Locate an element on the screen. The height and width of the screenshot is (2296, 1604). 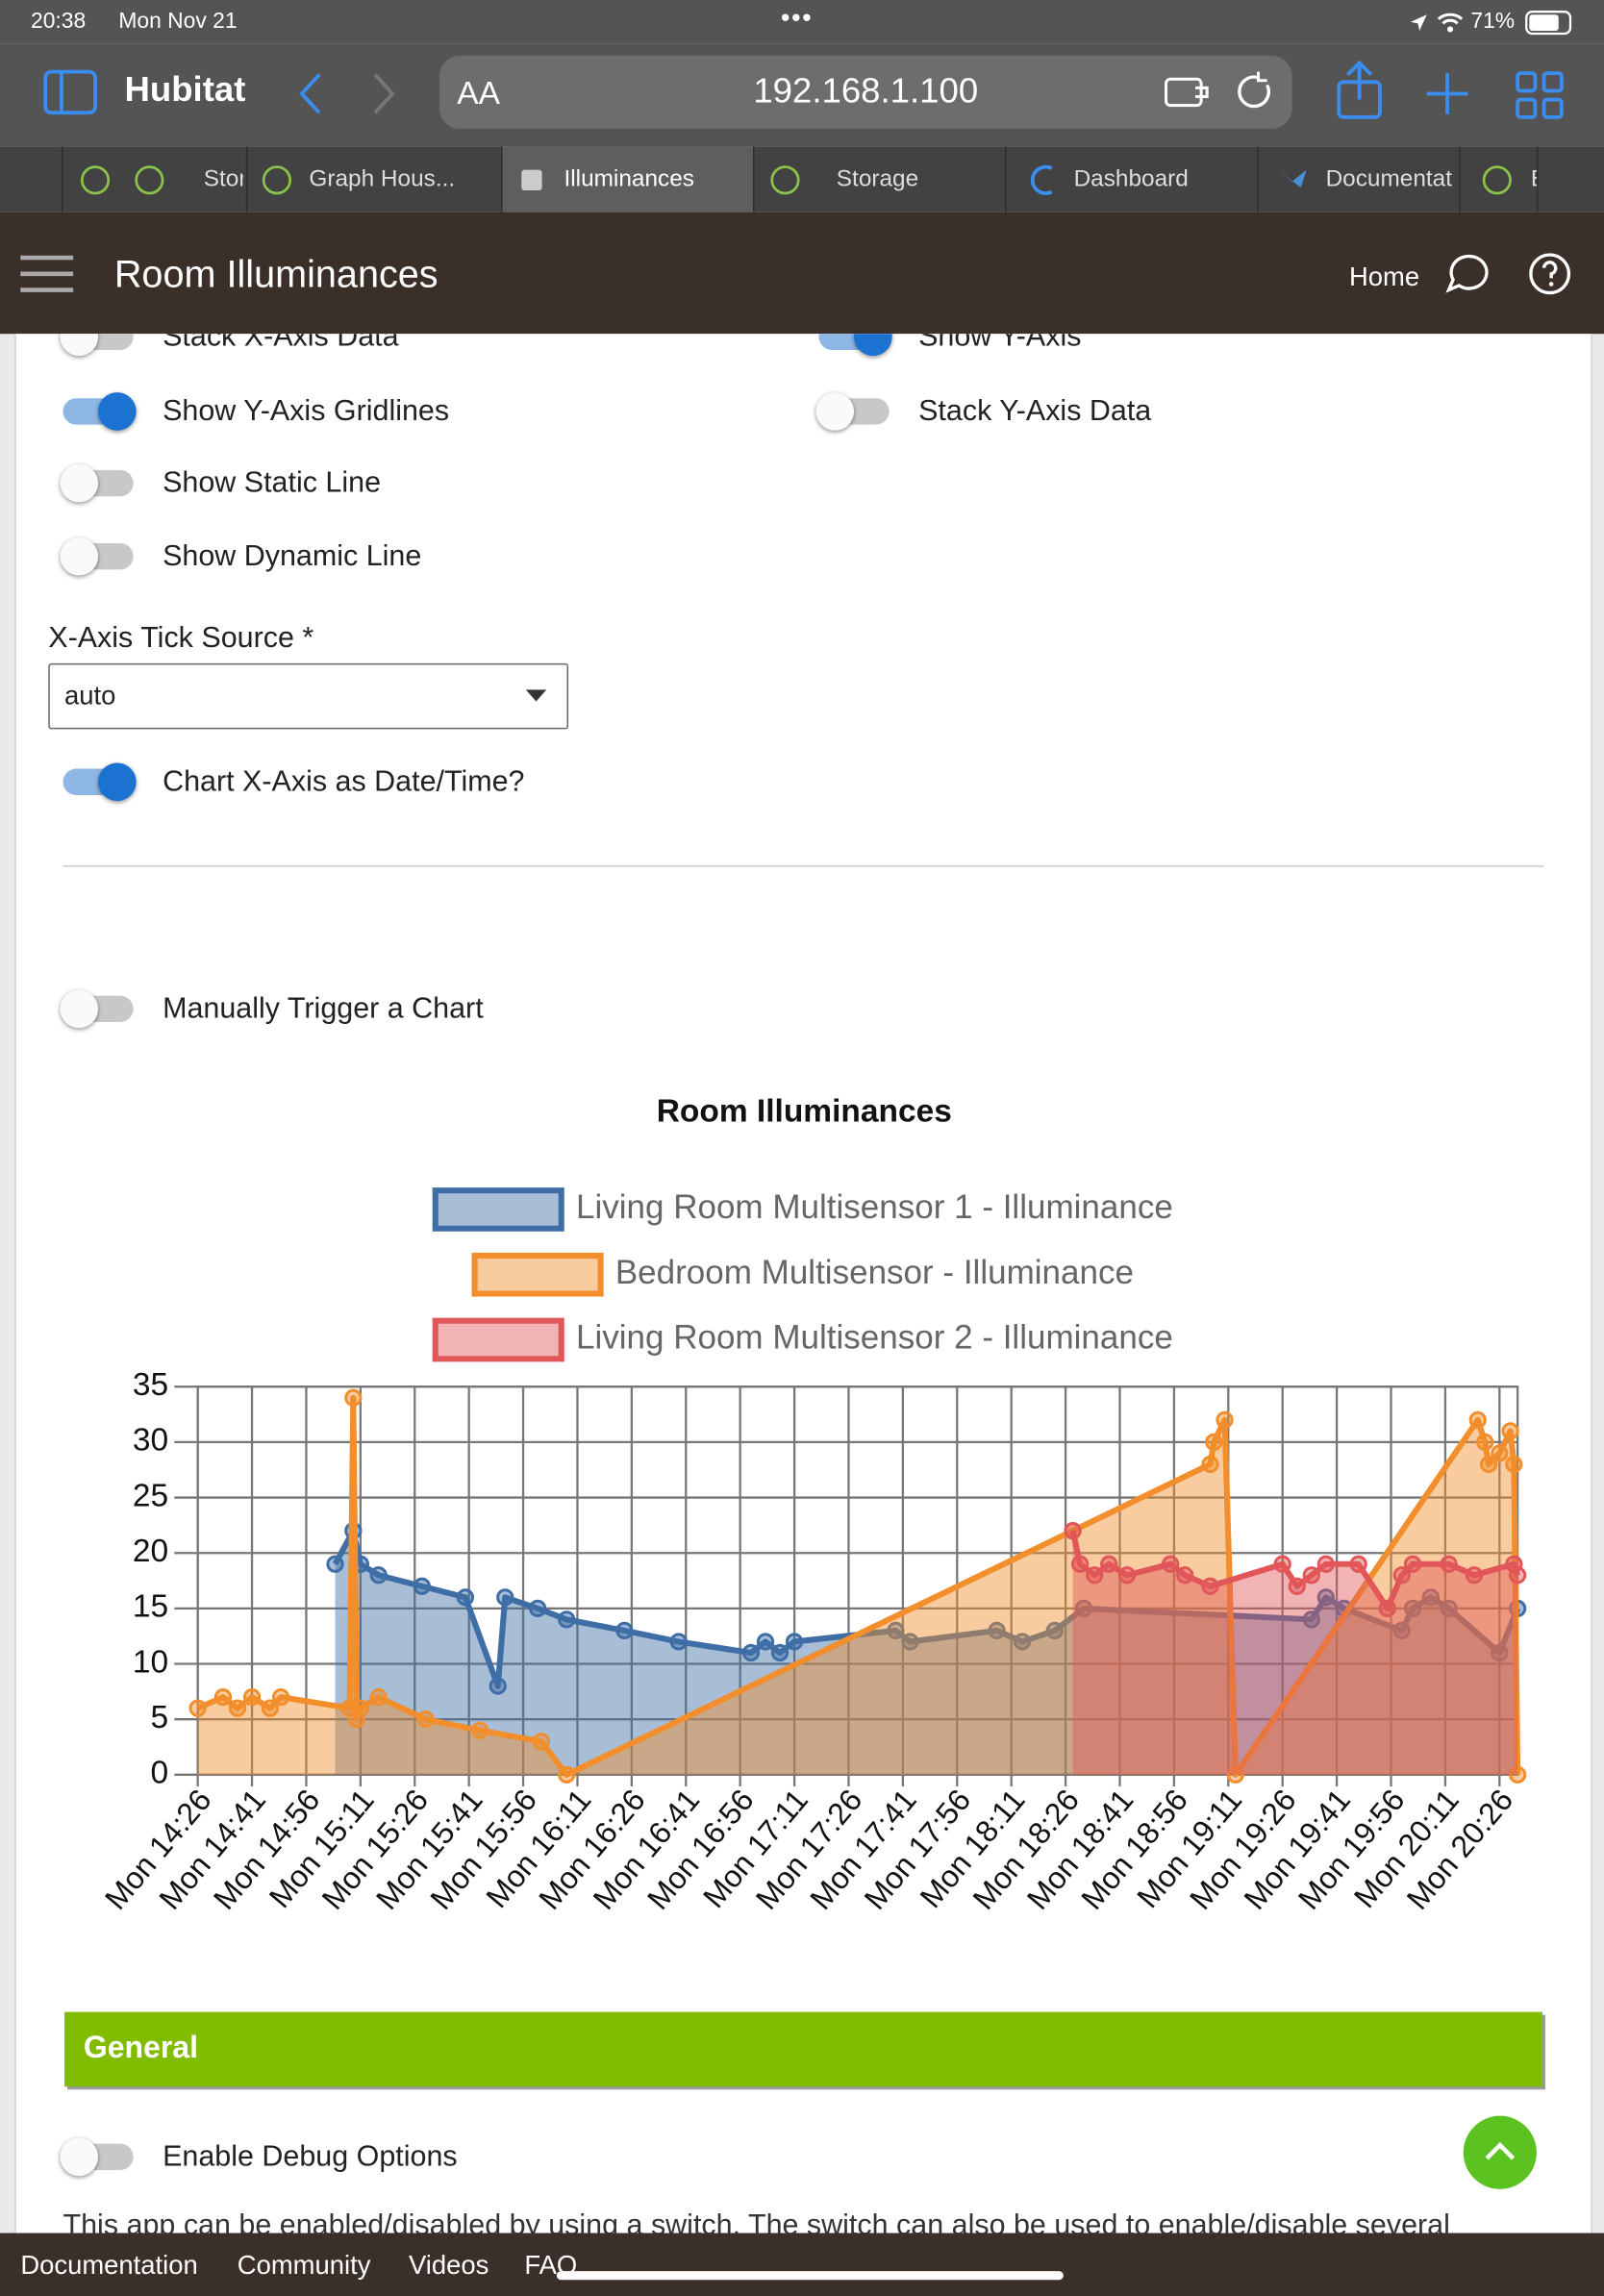
browser-toolbar: Hubitat AA 192.168.1.100 is located at coordinates (802, 95).